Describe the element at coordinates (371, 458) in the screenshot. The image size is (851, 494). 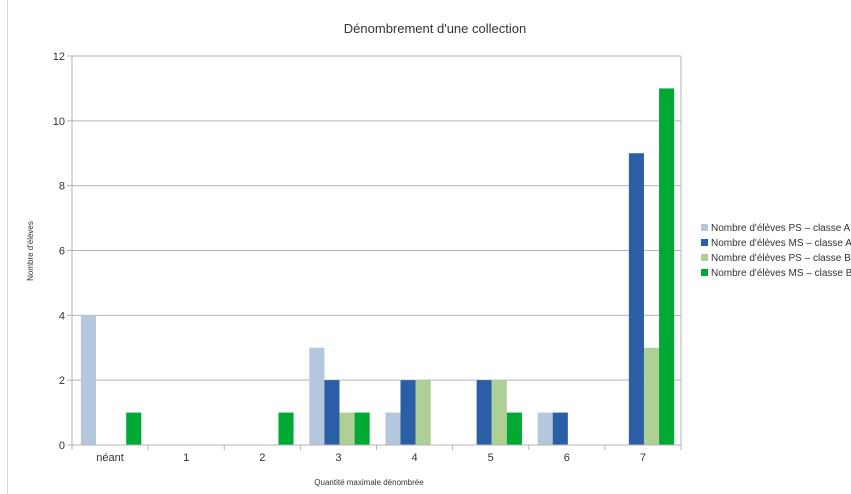
I see `x-tick-labels: néant 1 2 3 4 5 6 7` at that location.